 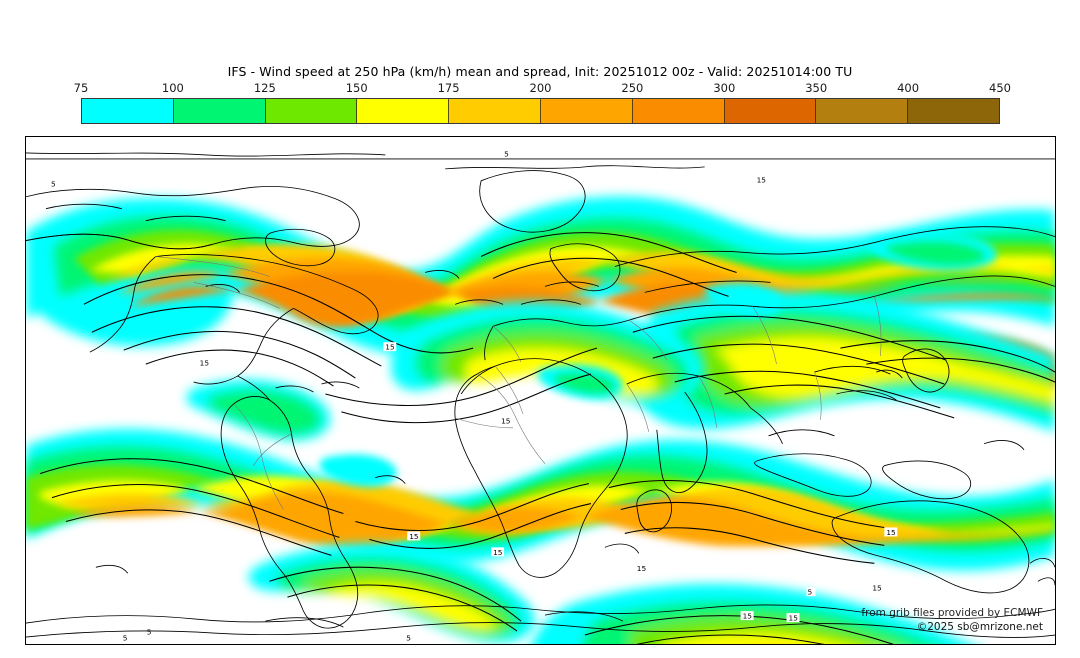 What do you see at coordinates (356, 88) in the screenshot?
I see `colorbar-tick-150: 150` at bounding box center [356, 88].